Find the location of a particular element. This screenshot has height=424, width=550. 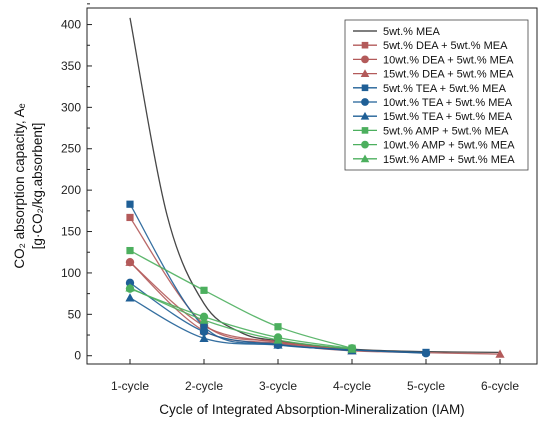

legend-label: 10wt.% TEA + 5wt.% MEA is located at coordinates (448, 103).